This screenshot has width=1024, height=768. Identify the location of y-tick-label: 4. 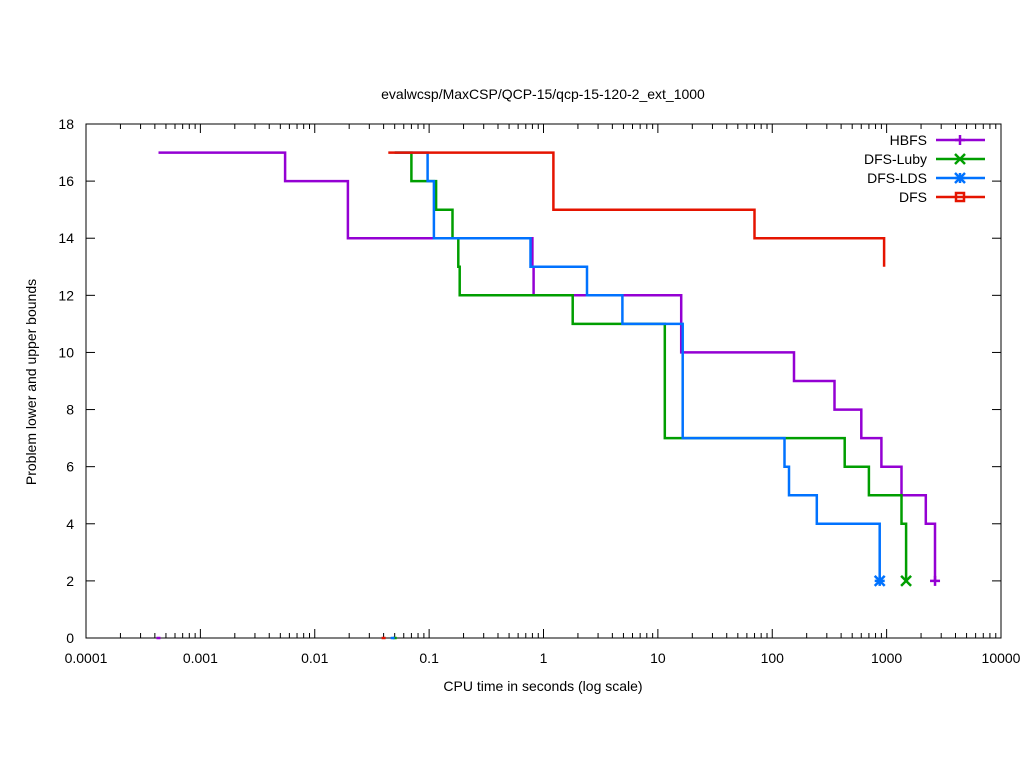
(70, 524).